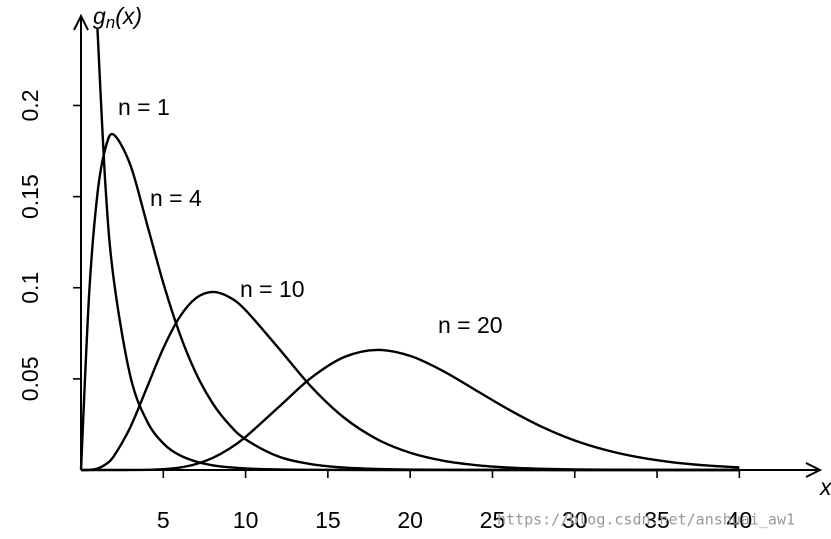 This screenshot has height=539, width=831. Describe the element at coordinates (575, 520) in the screenshot. I see `x-tick-label: 30` at that location.